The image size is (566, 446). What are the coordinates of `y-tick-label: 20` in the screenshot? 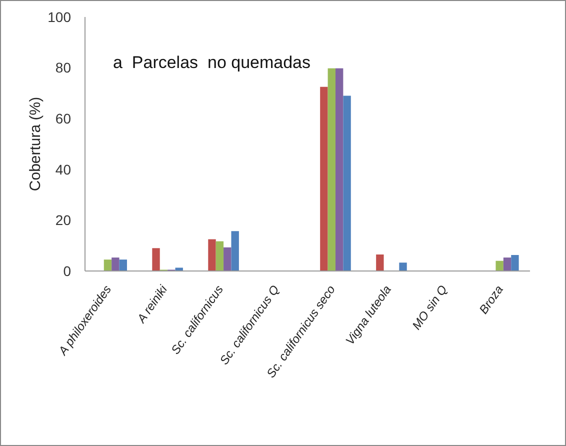 It's located at (63, 220).